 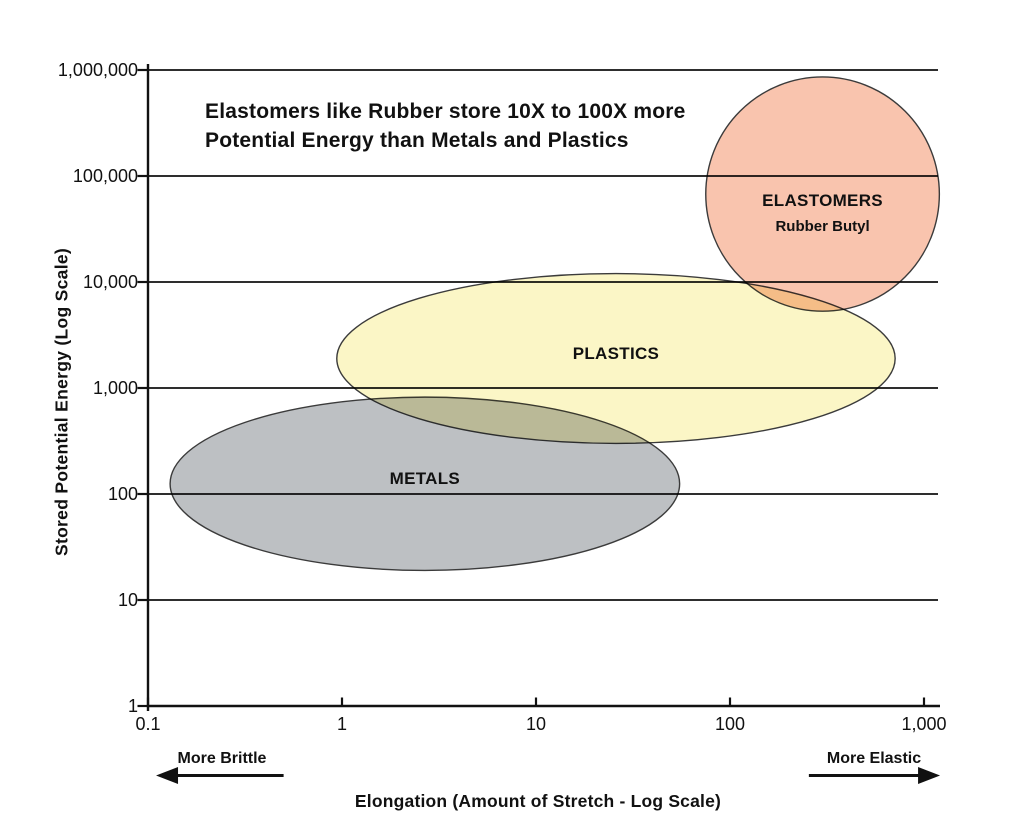 What do you see at coordinates (127, 600) in the screenshot?
I see `y-tick-label-10: 10` at bounding box center [127, 600].